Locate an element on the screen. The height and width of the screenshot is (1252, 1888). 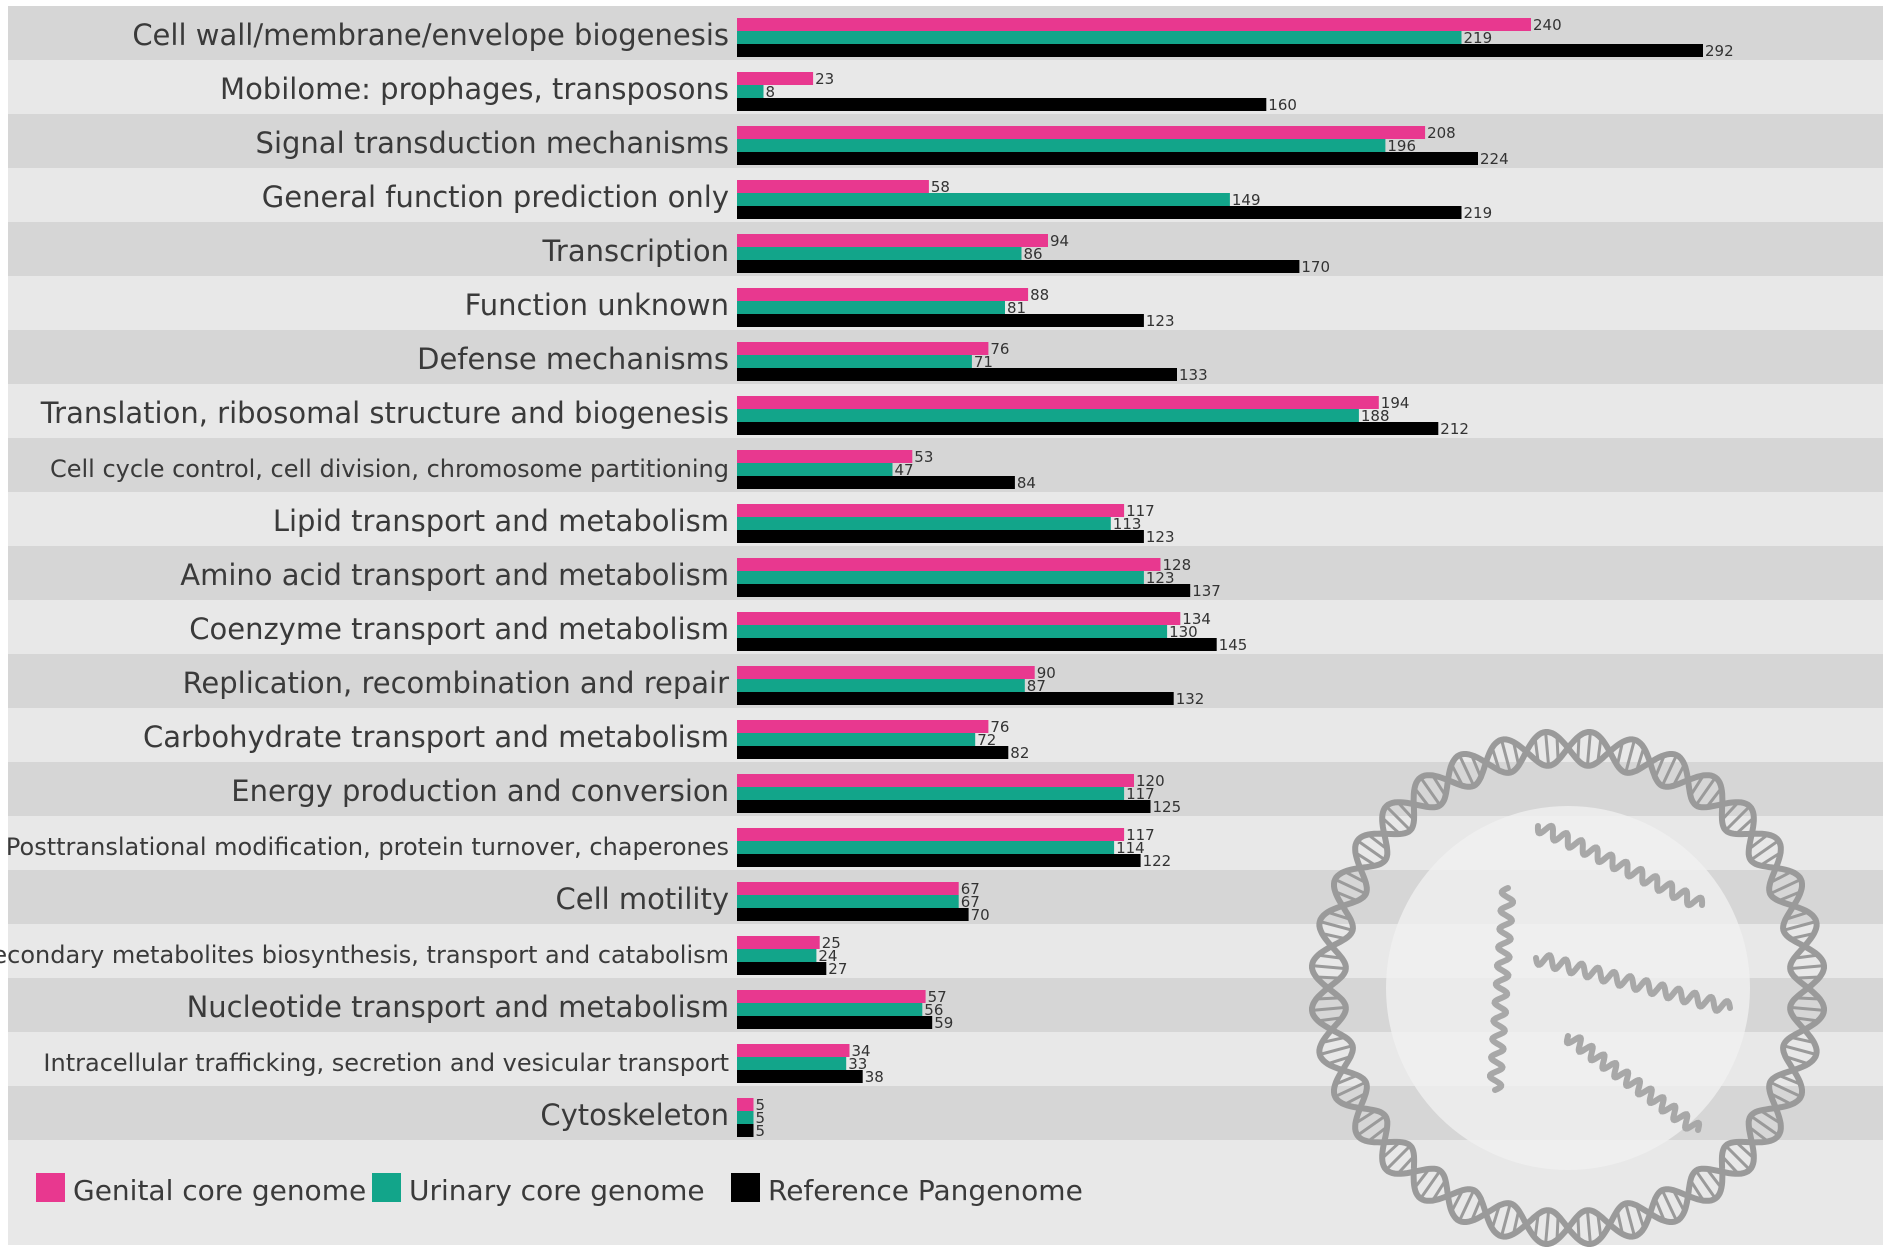
value-label: 125 is located at coordinates (1167, 807).